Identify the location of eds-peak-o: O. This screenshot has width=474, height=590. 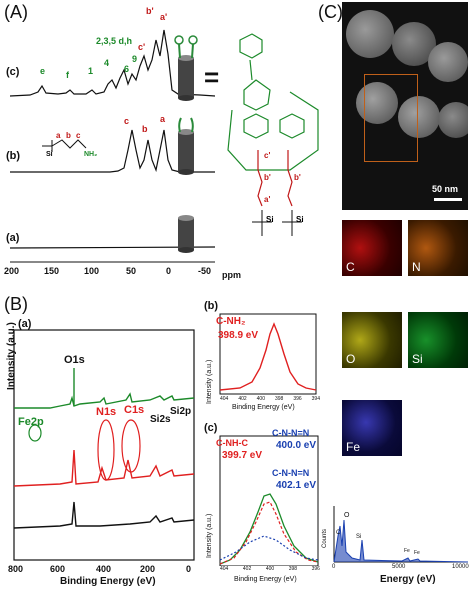
(347, 515).